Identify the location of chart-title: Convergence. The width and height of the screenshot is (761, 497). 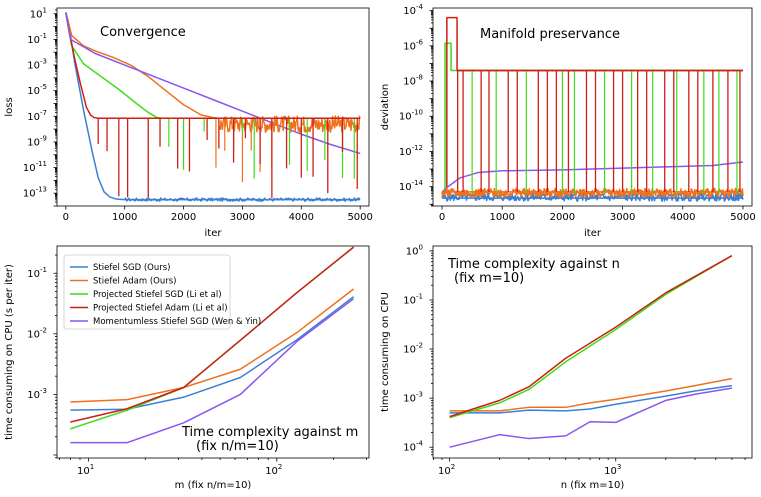
(143, 32).